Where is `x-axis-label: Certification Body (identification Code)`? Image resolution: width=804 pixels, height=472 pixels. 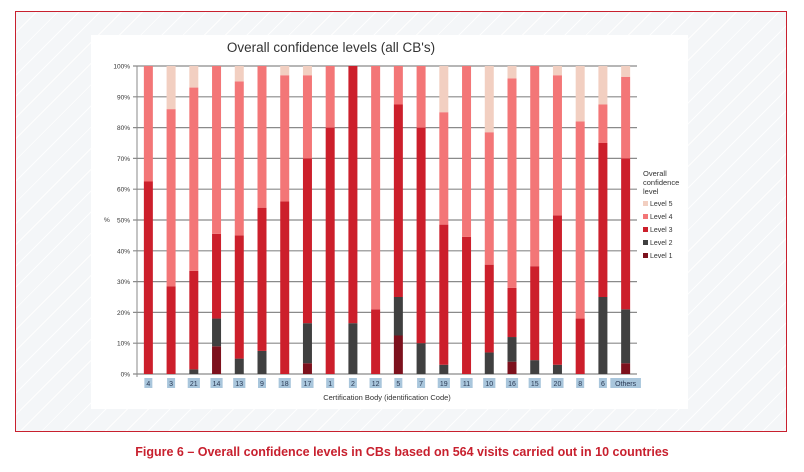 x-axis-label: Certification Body (identification Code) is located at coordinates (387, 397).